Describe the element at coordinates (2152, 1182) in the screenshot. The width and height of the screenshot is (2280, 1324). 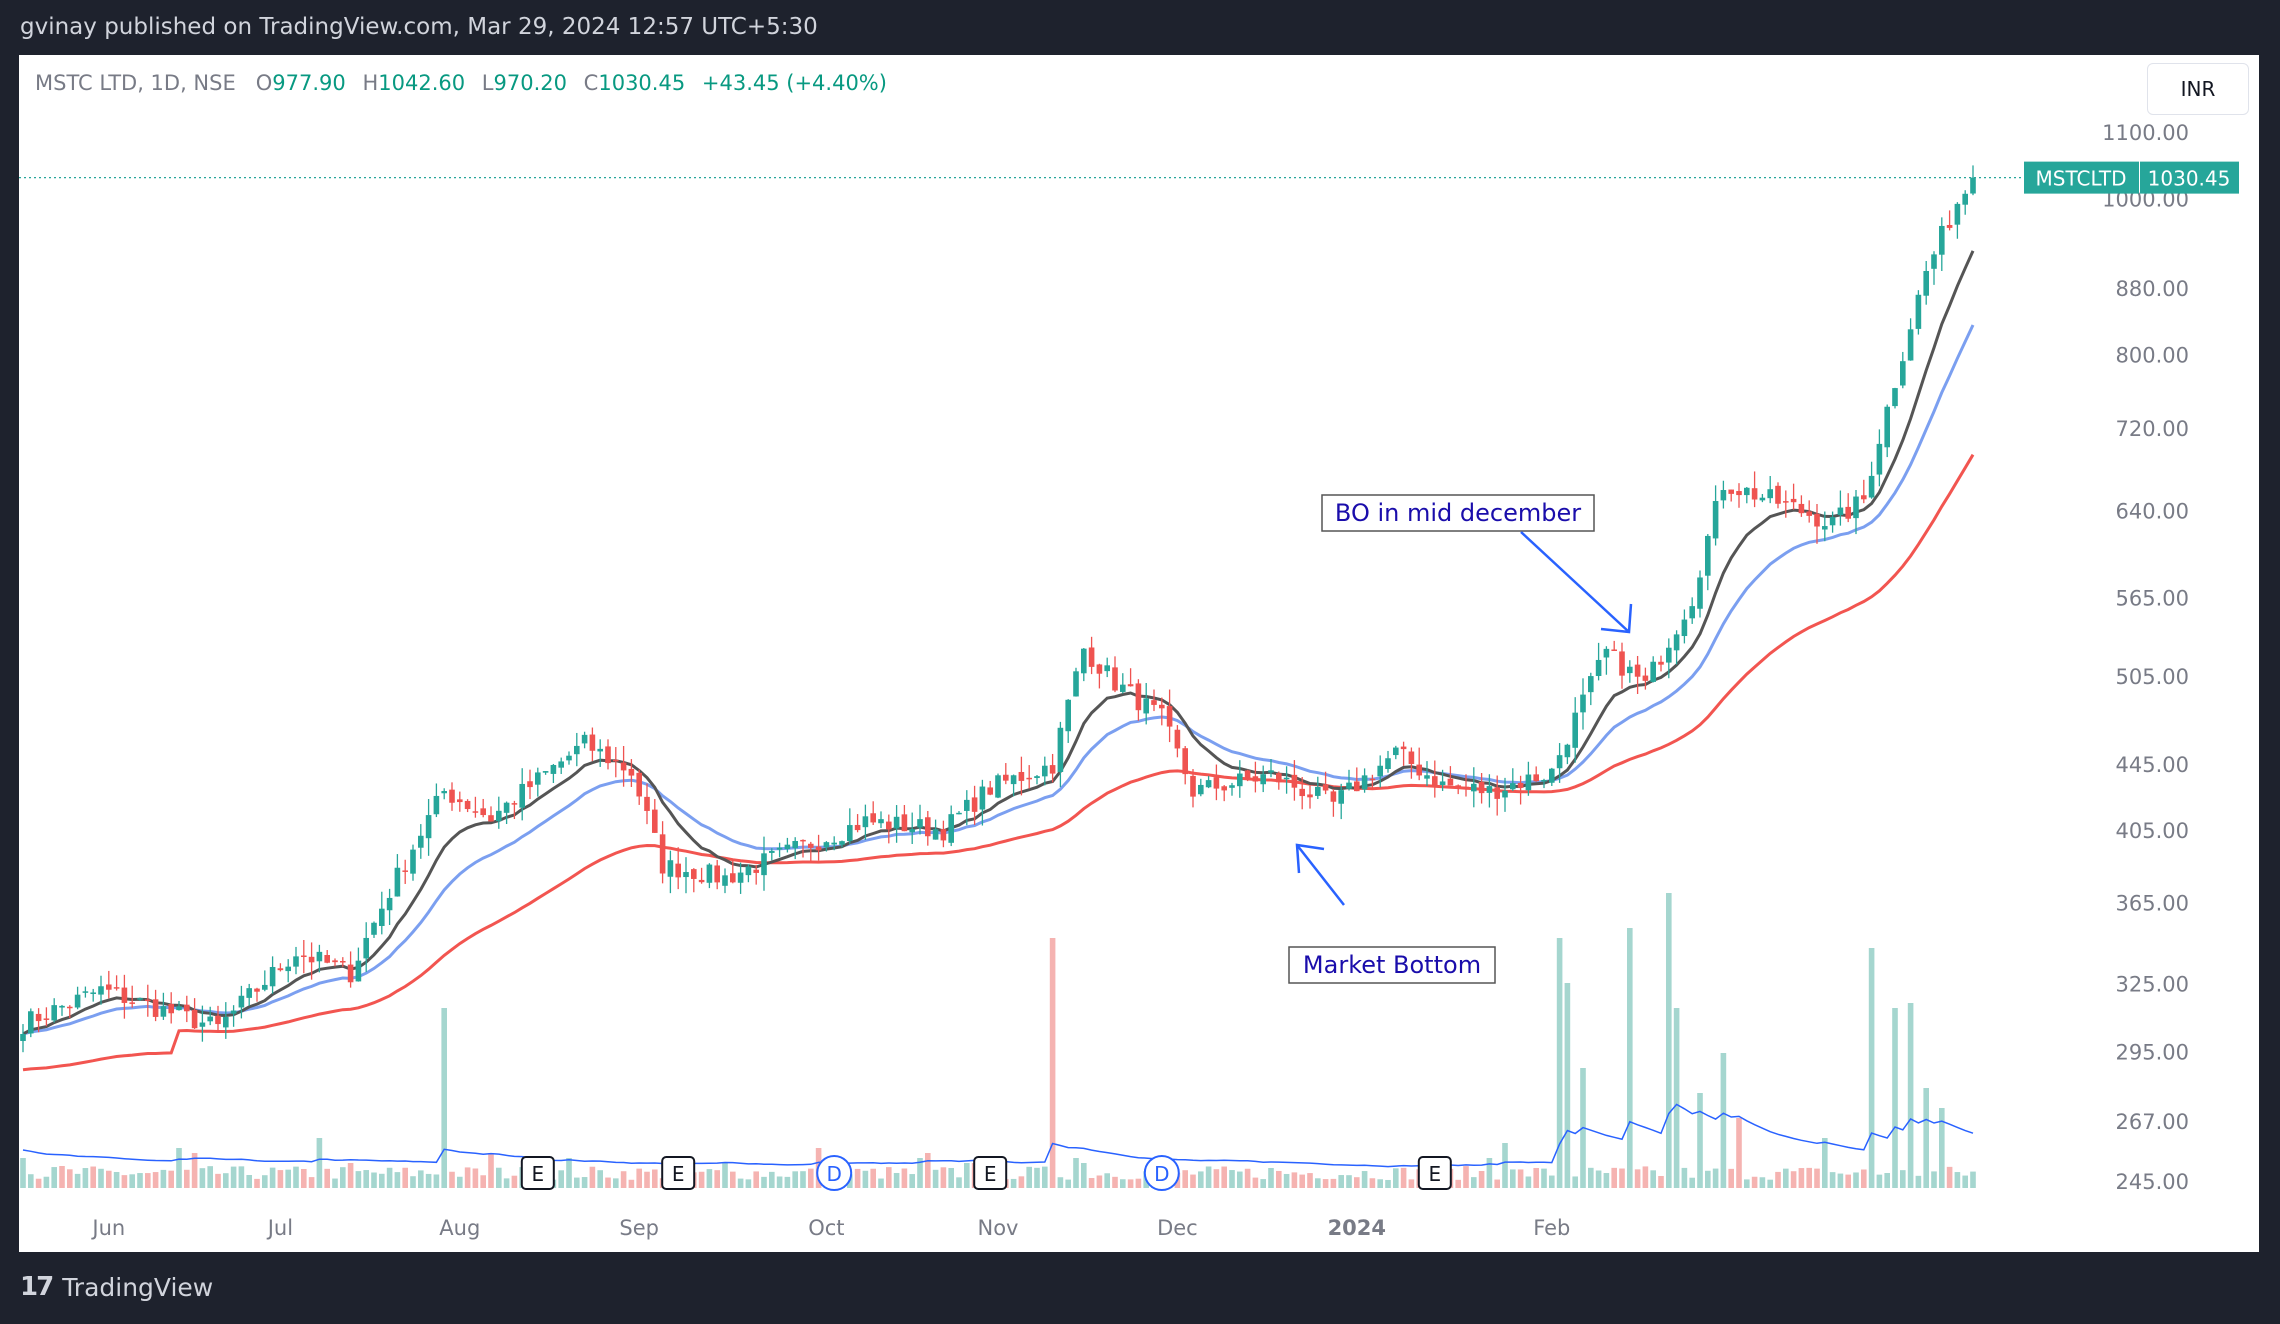
I see `price-axis-label-14: 245.00` at that location.